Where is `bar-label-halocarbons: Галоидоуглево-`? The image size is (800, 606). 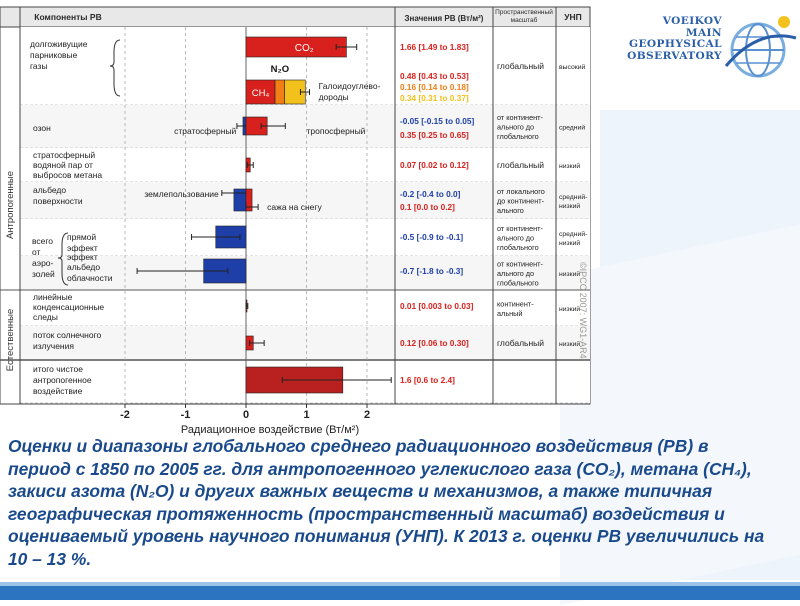
bar-label-halocarbons: Галоидоуглево- is located at coordinates (350, 86).